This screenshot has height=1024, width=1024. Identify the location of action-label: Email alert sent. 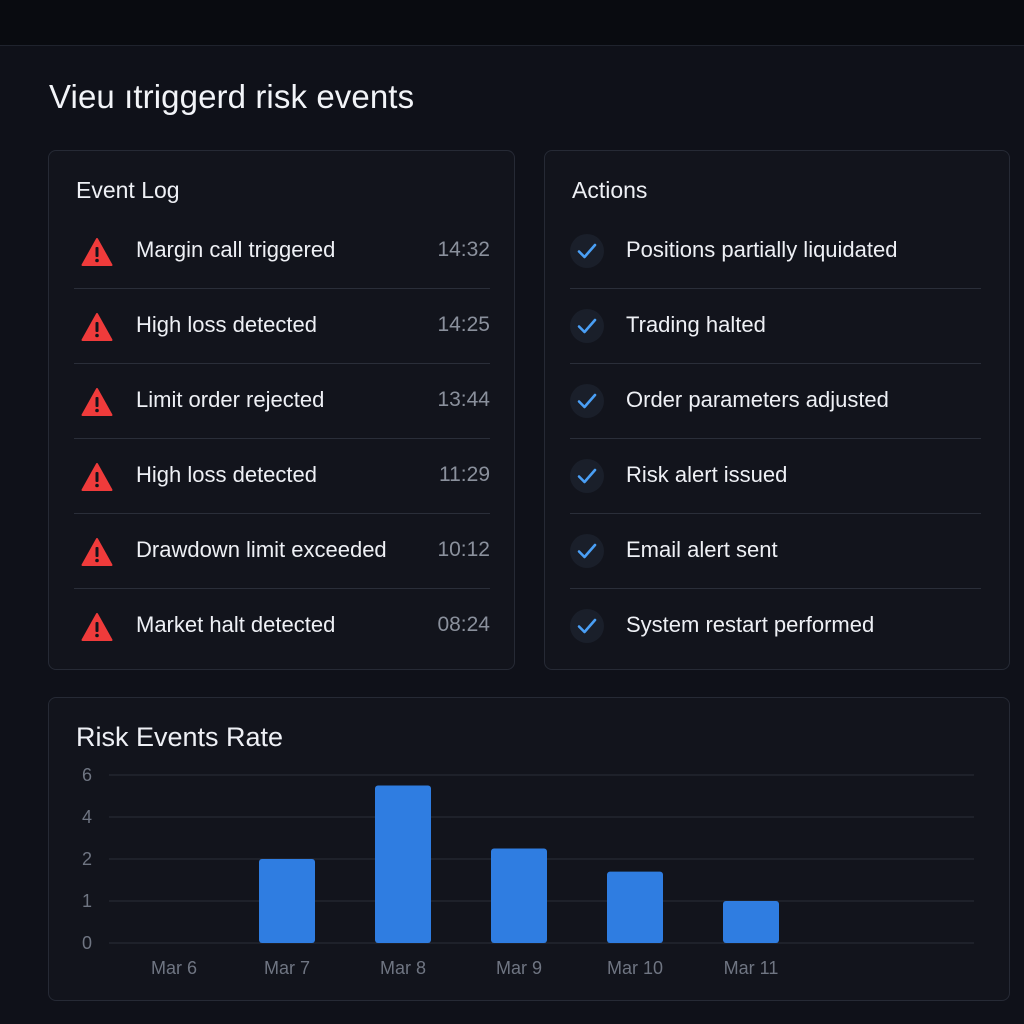
(702, 549).